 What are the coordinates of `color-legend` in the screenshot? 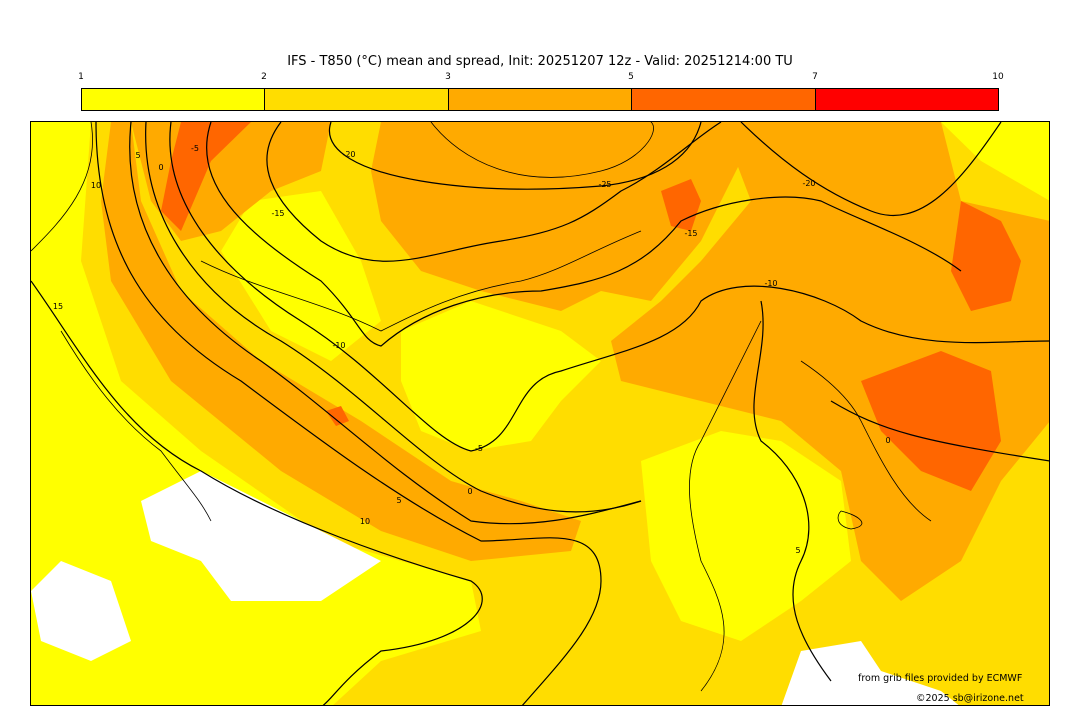 It's located at (540, 99).